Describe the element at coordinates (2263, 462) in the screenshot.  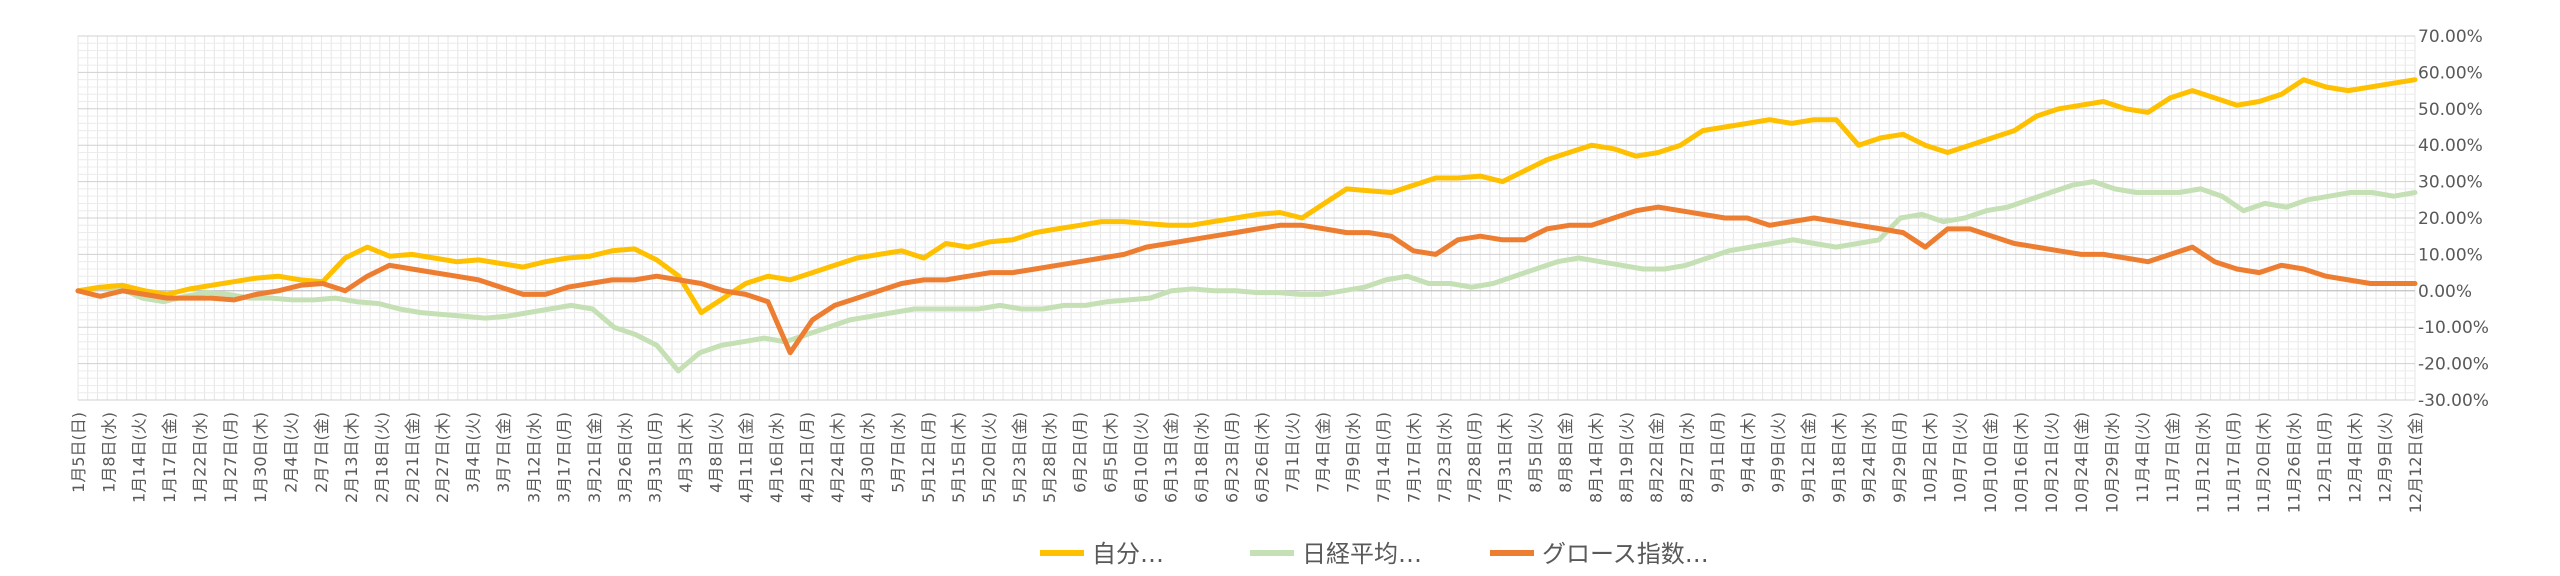
I see `x-tick-label: 11月20日(木)` at that location.